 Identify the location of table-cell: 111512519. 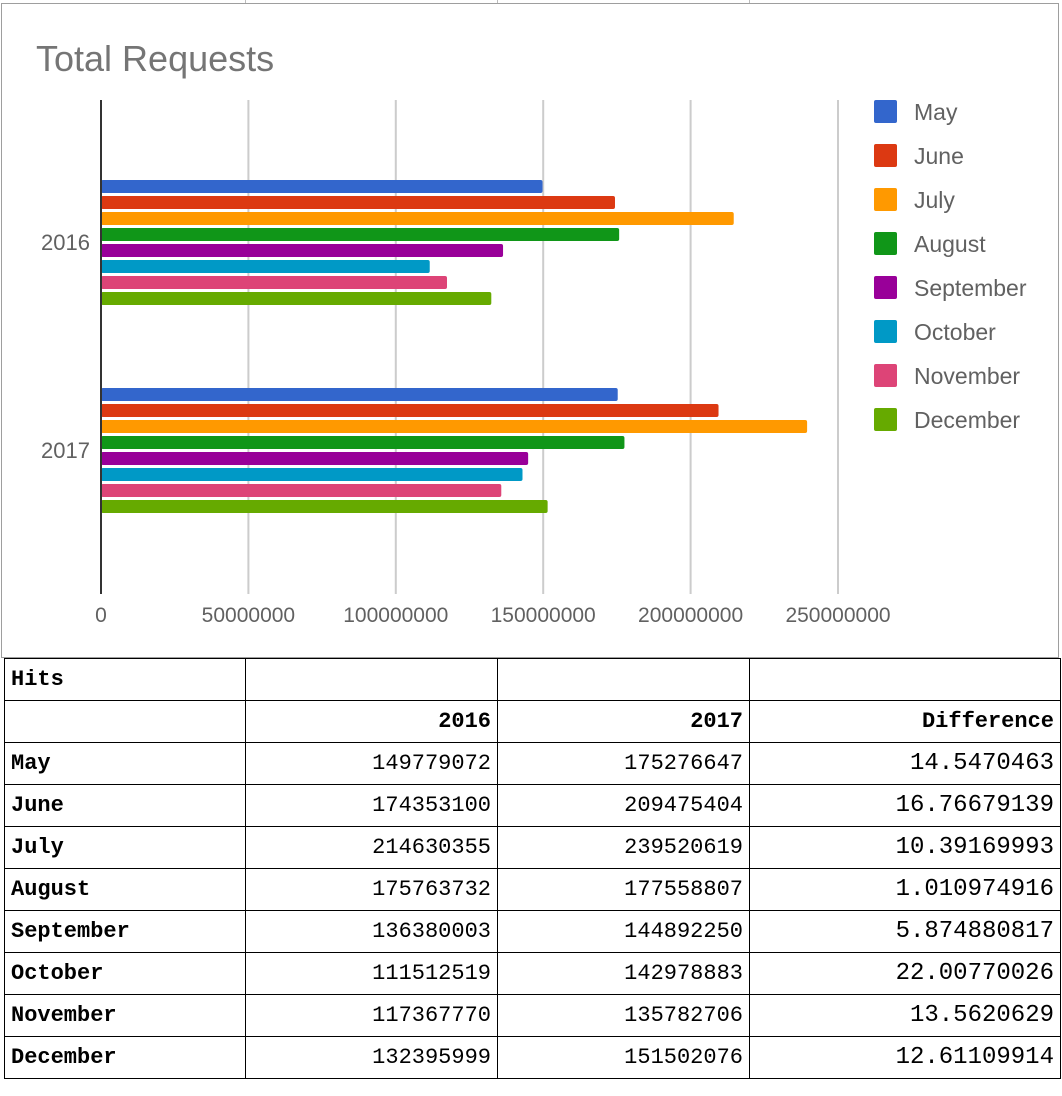
(371, 973).